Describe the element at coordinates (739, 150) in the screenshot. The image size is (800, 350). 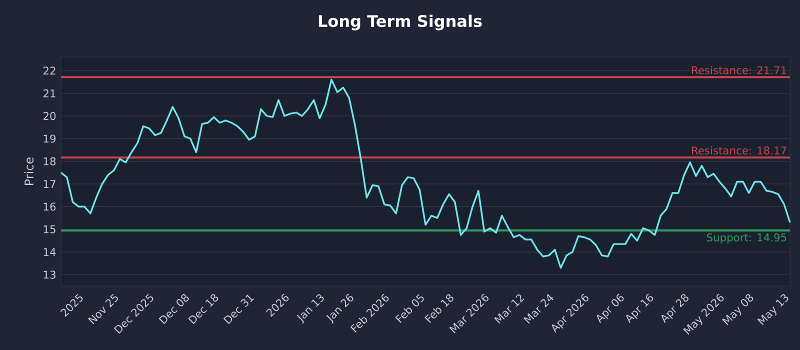
I see `ref-line-label: Resistance: 18.17` at that location.